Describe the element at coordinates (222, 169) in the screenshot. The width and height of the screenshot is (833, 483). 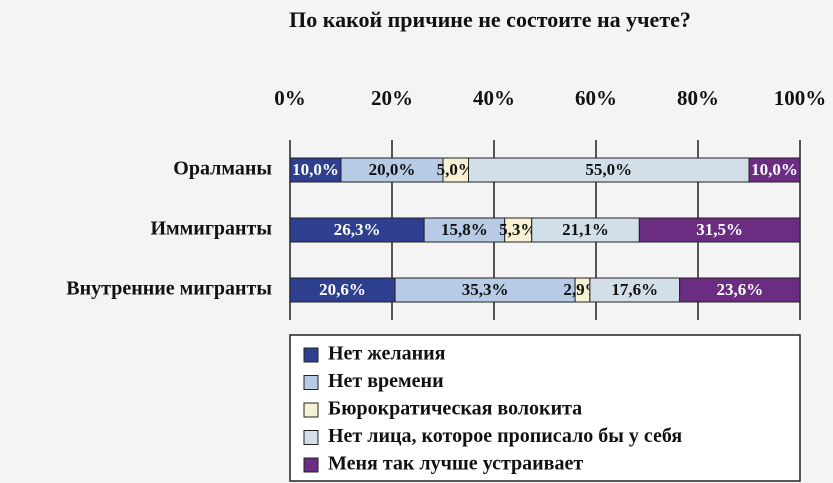
I see `y-tick-label: Оралманы` at that location.